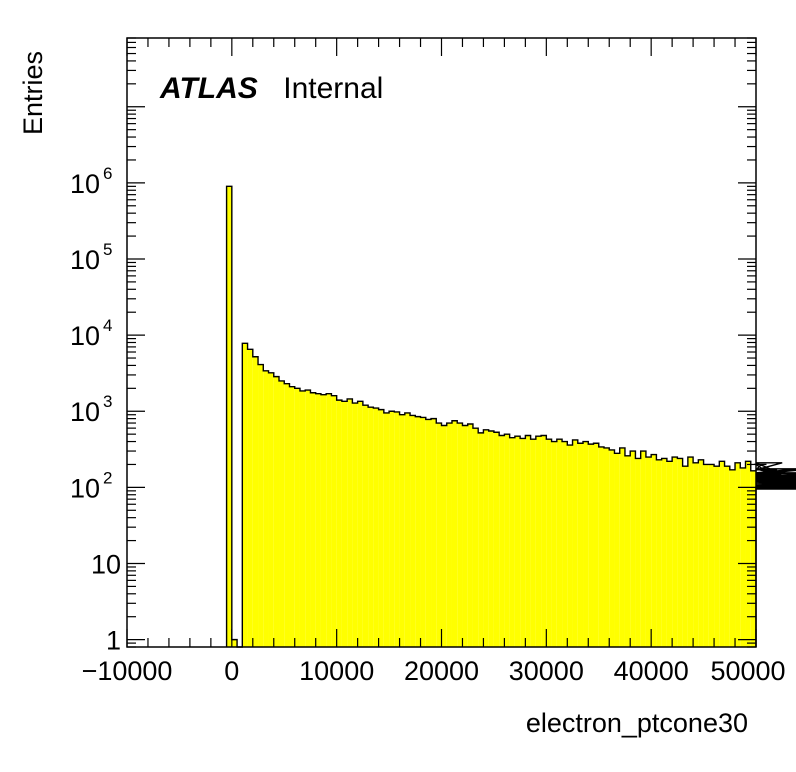  I want to click on x-tick-label: 20000, so click(441, 671).